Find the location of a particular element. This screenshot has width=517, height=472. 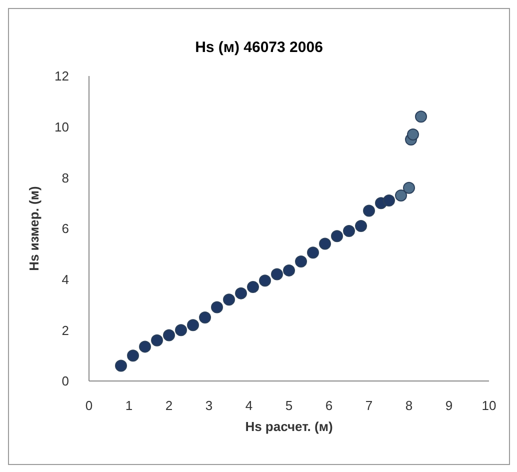

y-tick-label: 6 is located at coordinates (65, 228).